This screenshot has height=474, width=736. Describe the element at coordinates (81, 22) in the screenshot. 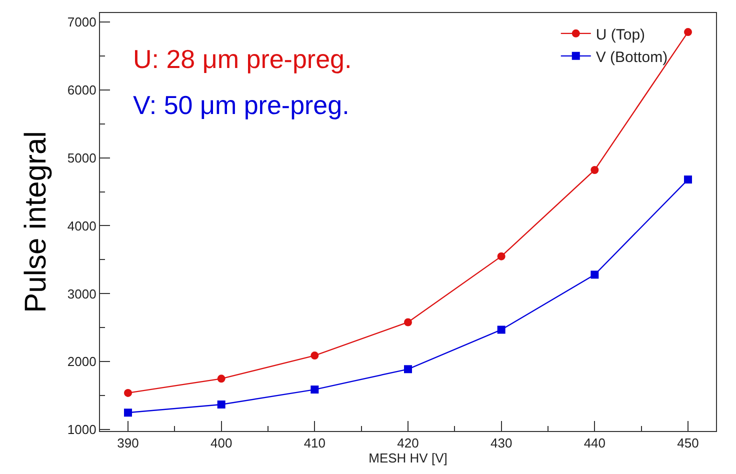

I see `y-tick-label: 7000` at that location.